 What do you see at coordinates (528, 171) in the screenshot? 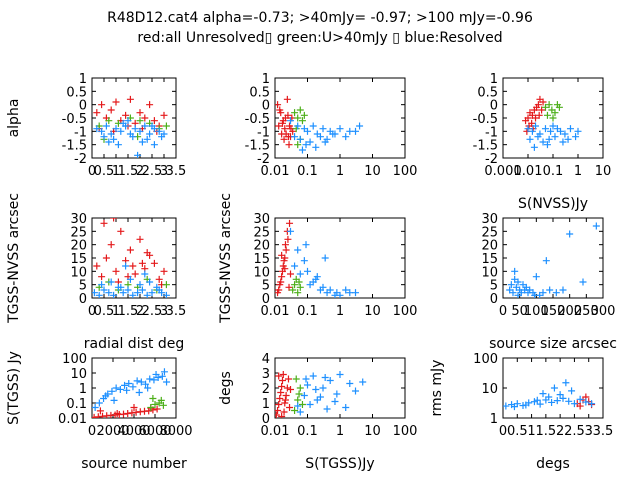
I see `x-tick-label: 0.01` at bounding box center [528, 171].